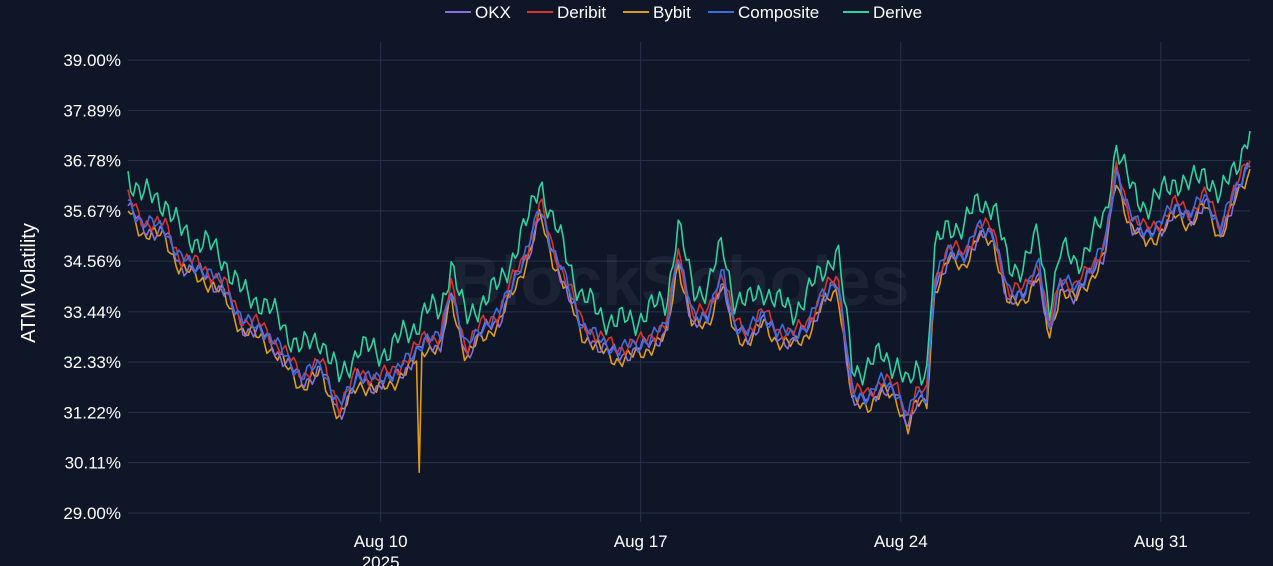 The height and width of the screenshot is (566, 1273). Describe the element at coordinates (92, 312) in the screenshot. I see `y-tick-label: 33.44%` at that location.